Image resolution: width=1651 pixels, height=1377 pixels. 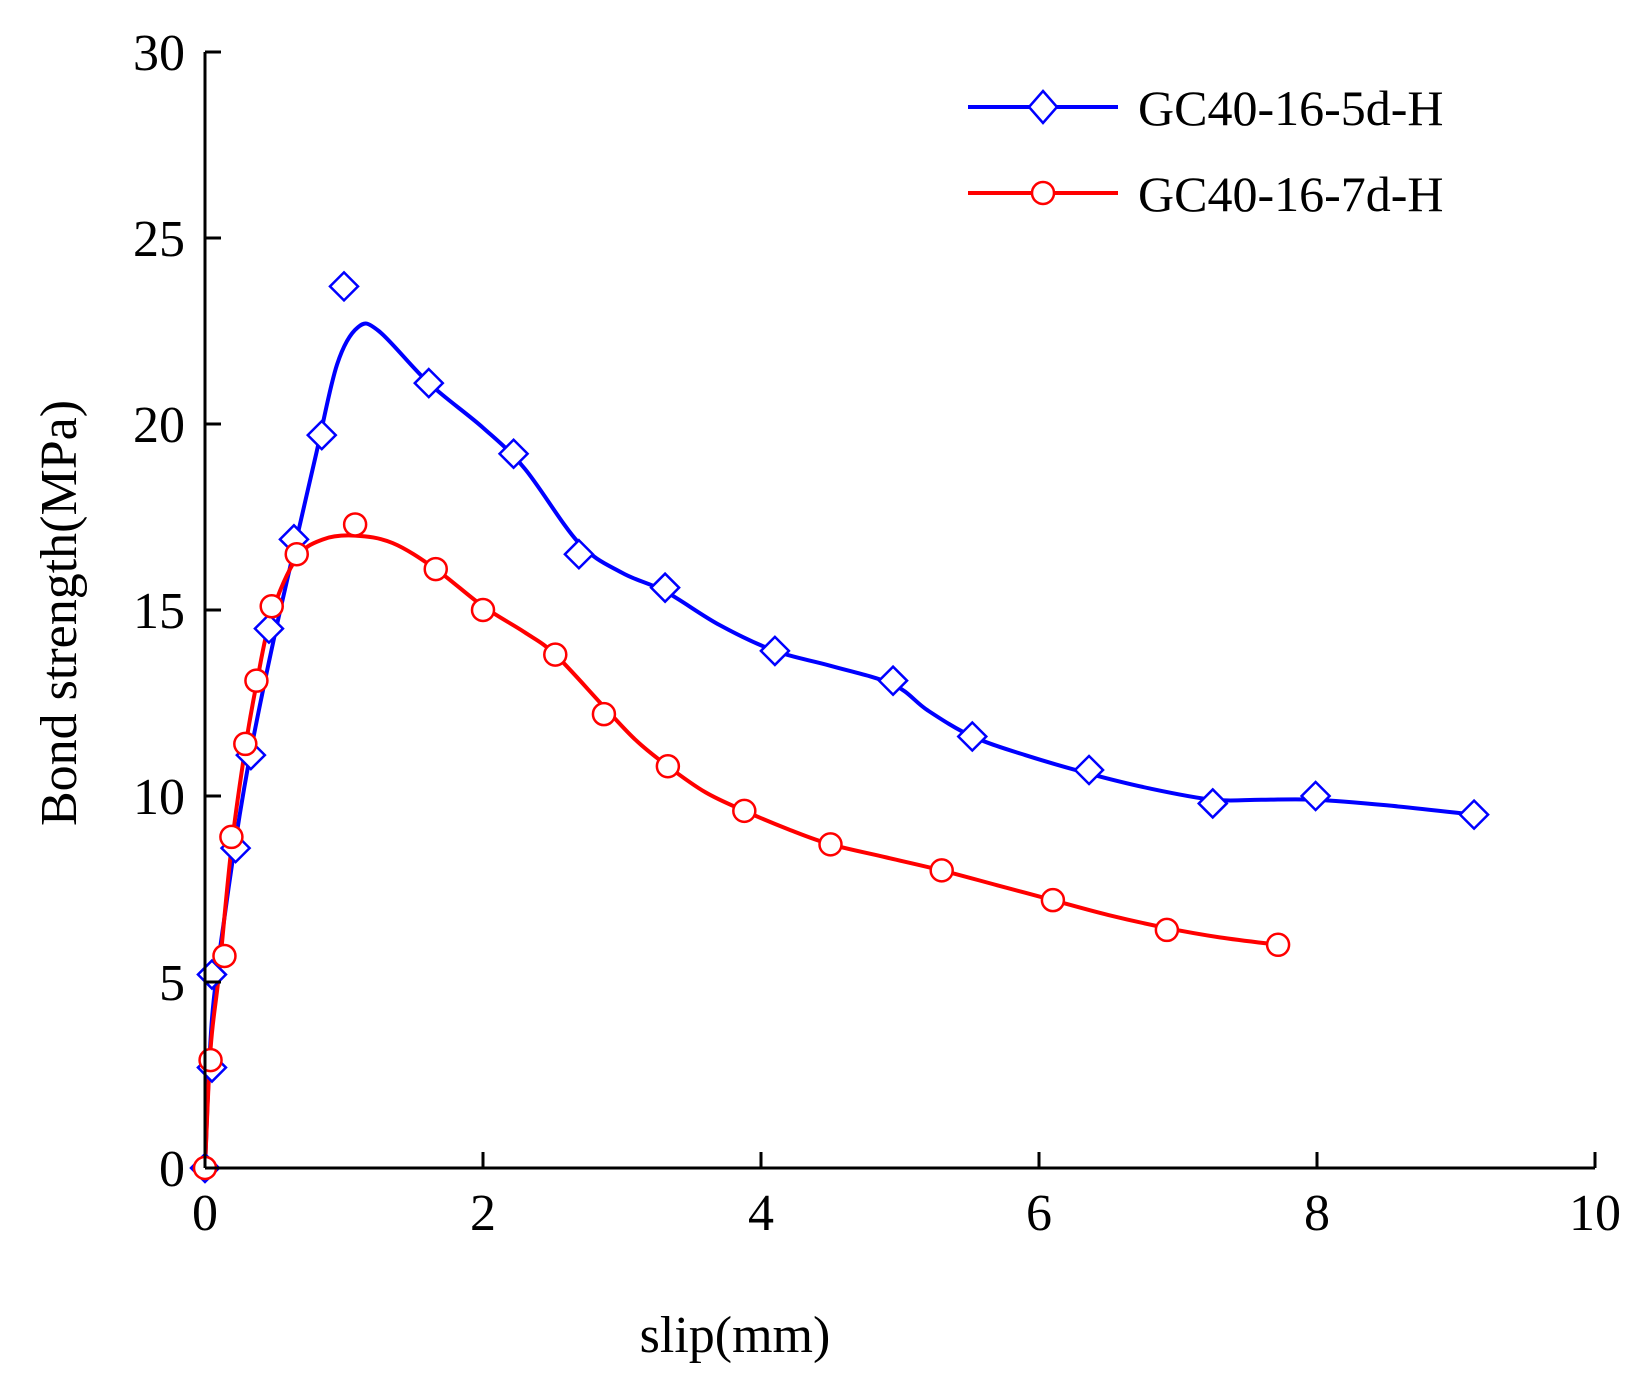 What do you see at coordinates (172, 1169) in the screenshot?
I see `y-tick-label: 0` at bounding box center [172, 1169].